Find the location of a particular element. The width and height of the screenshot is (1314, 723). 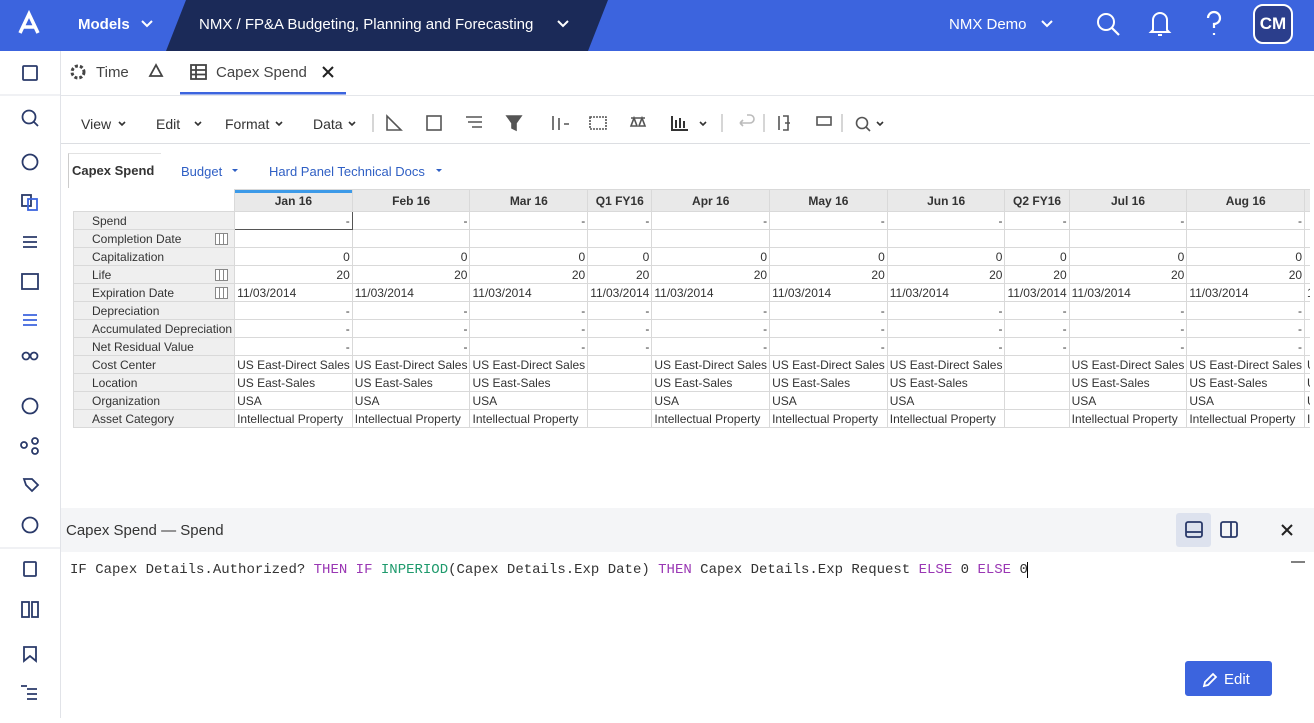

dock-right-icon is located at coordinates (1229, 529).